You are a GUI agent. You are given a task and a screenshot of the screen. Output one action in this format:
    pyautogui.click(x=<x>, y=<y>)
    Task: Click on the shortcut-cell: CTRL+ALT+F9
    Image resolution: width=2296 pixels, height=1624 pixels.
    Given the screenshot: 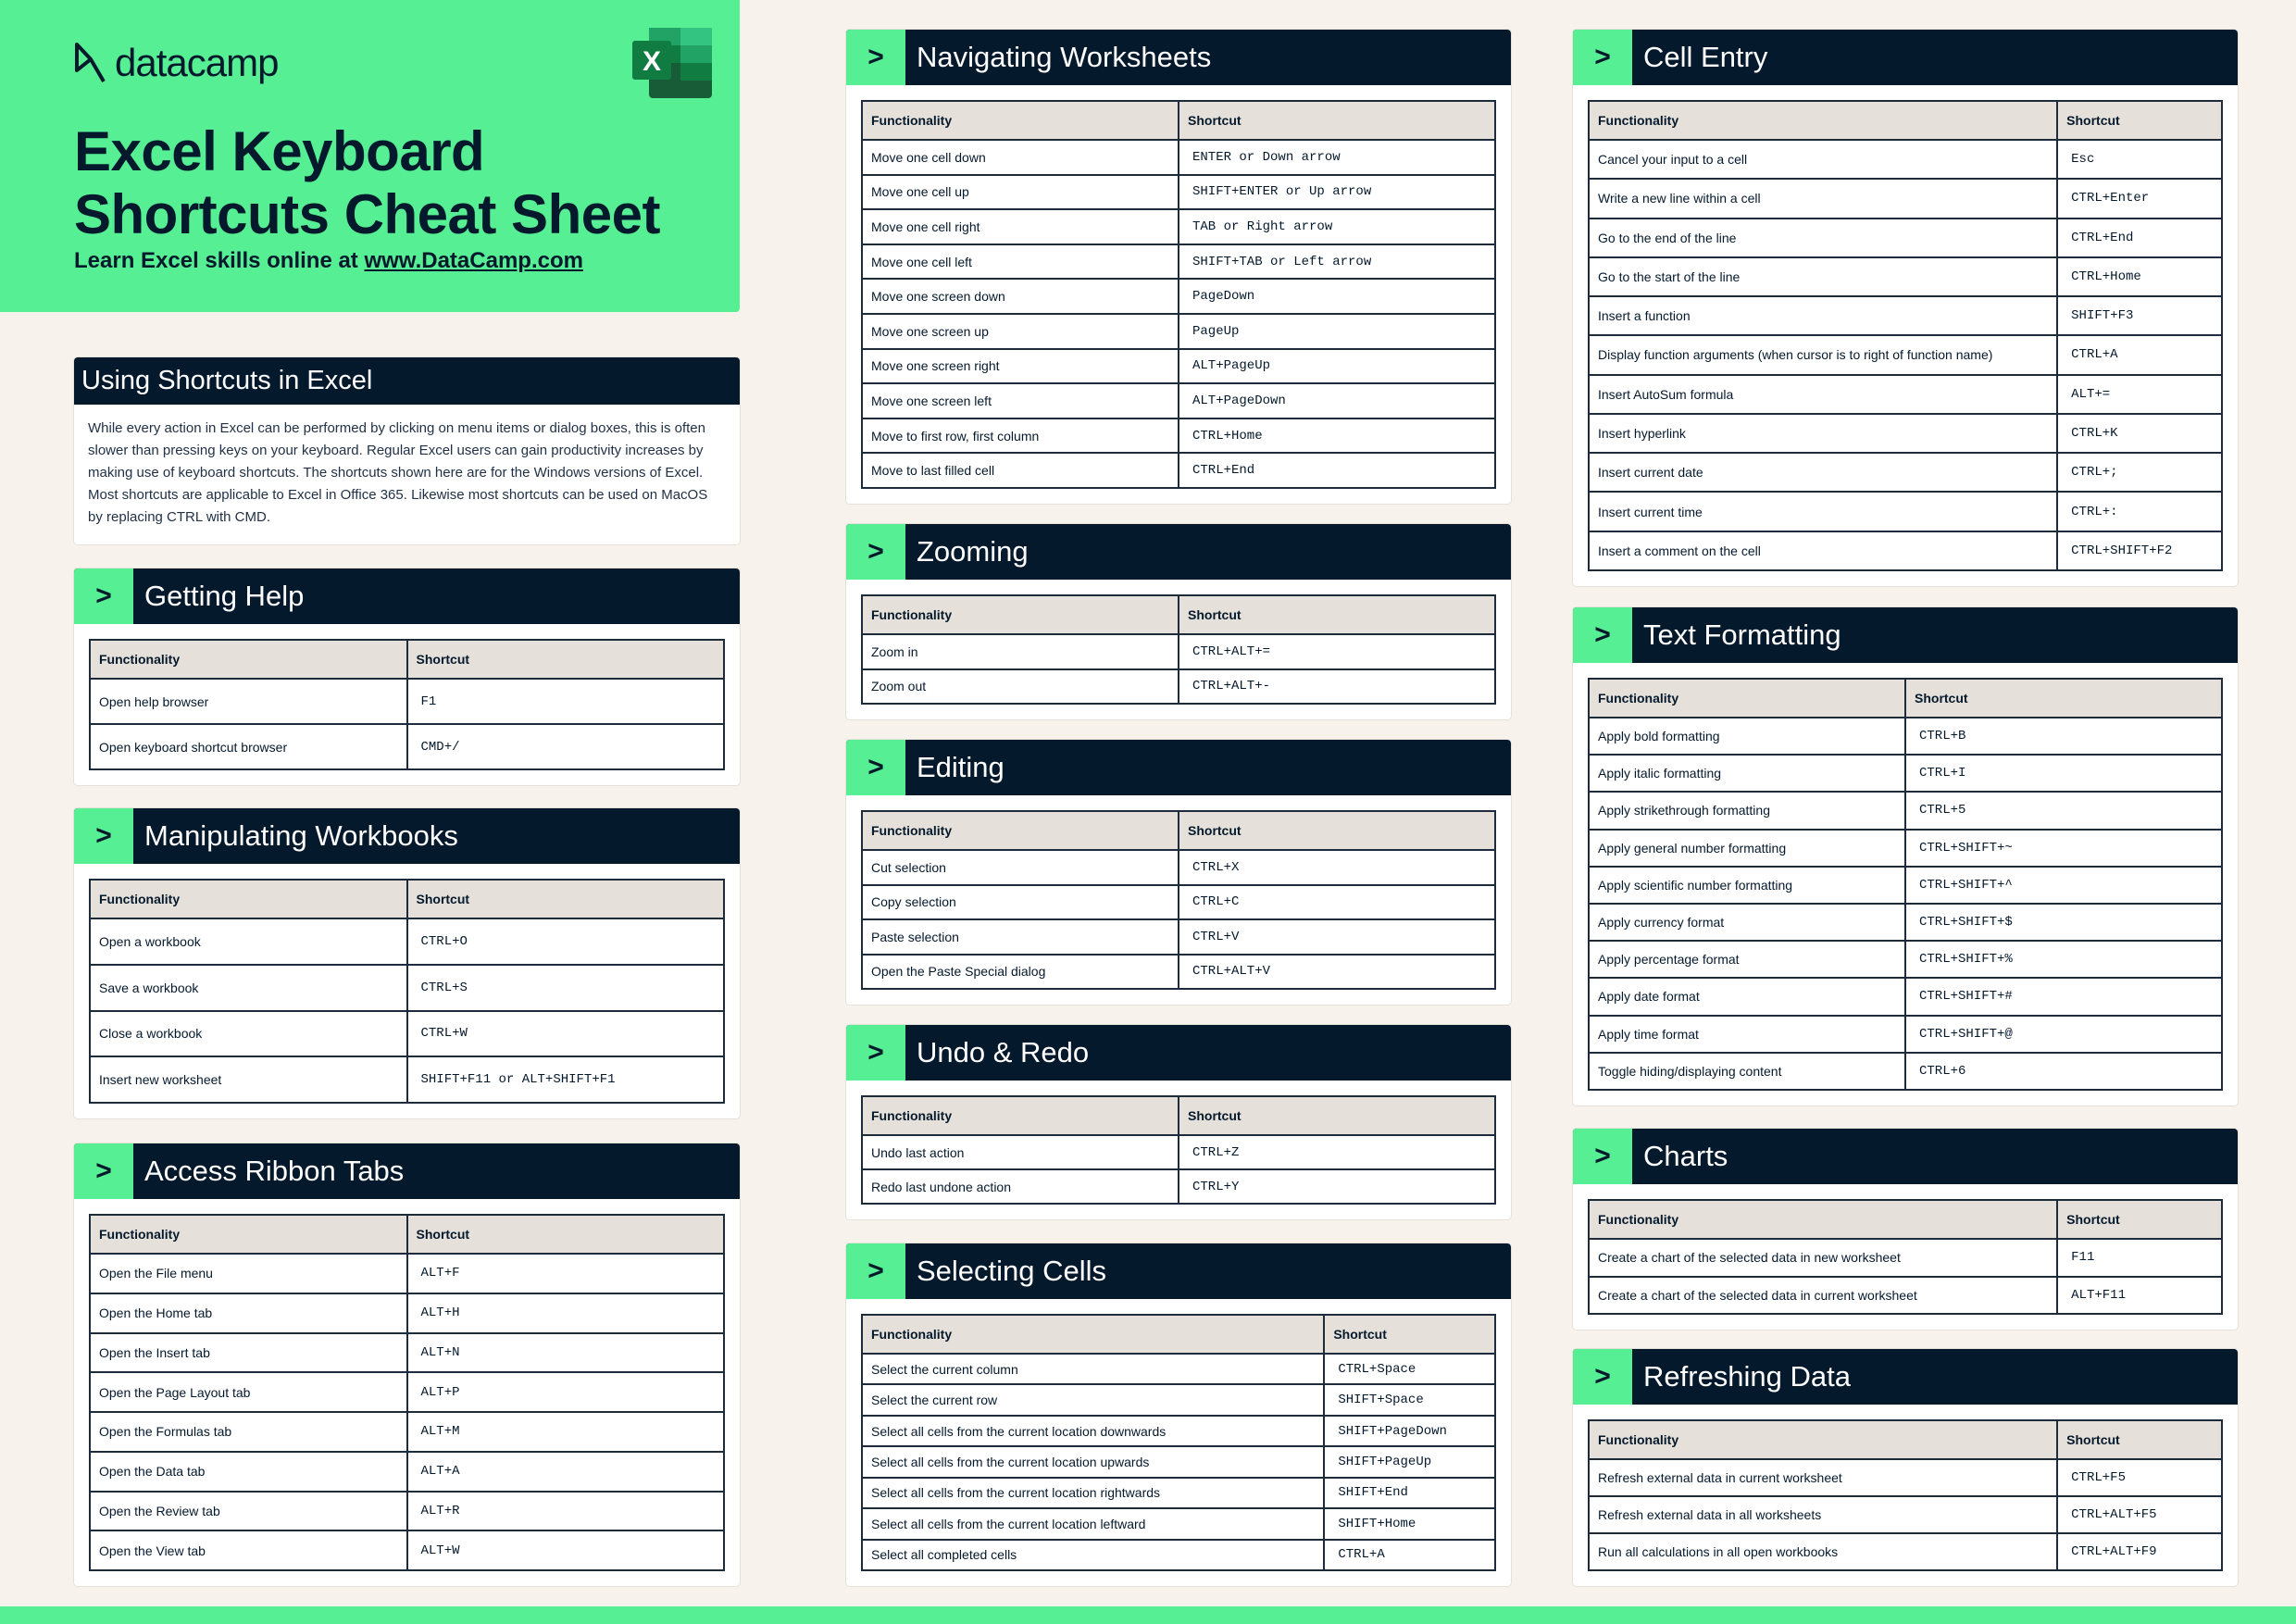 What is the action you would take?
    pyautogui.click(x=2139, y=1551)
    